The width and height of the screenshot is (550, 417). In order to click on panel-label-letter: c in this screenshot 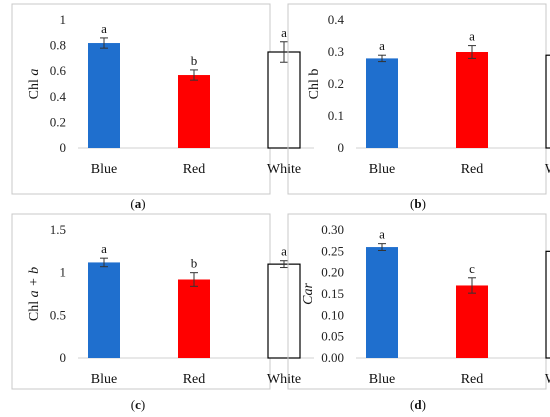, I will do `click(138, 404)`.